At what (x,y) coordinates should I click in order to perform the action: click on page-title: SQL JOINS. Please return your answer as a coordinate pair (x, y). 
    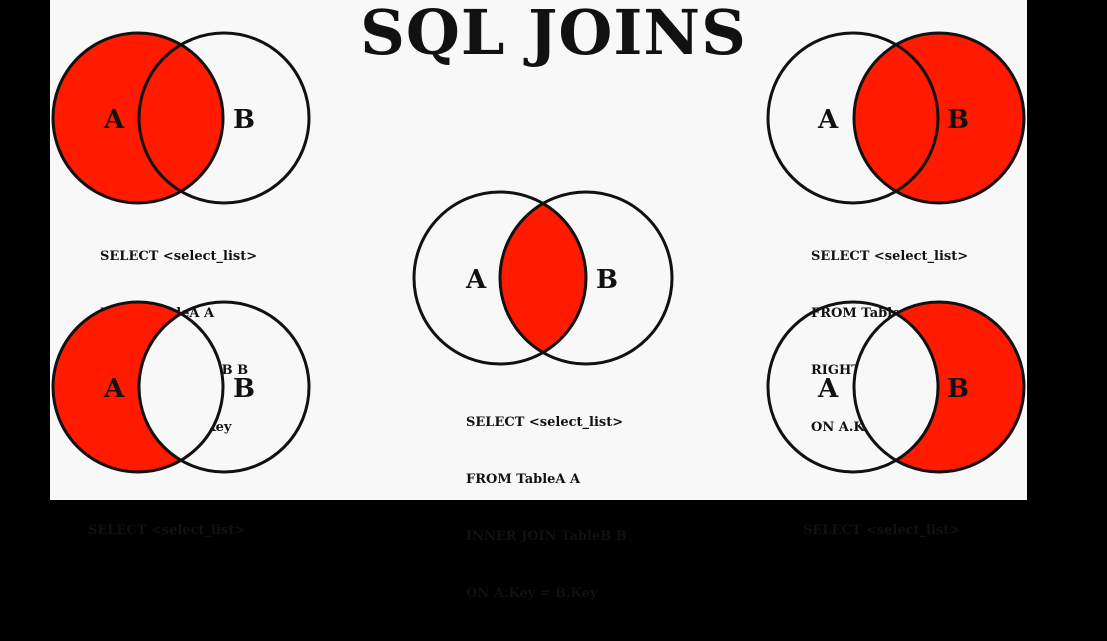
    Looking at the image, I should click on (553, 34).